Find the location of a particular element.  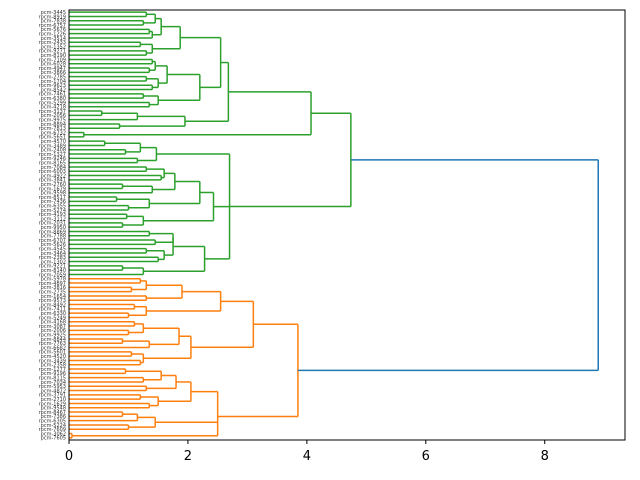

leaf-label: pcm-2710 is located at coordinates (53, 400).